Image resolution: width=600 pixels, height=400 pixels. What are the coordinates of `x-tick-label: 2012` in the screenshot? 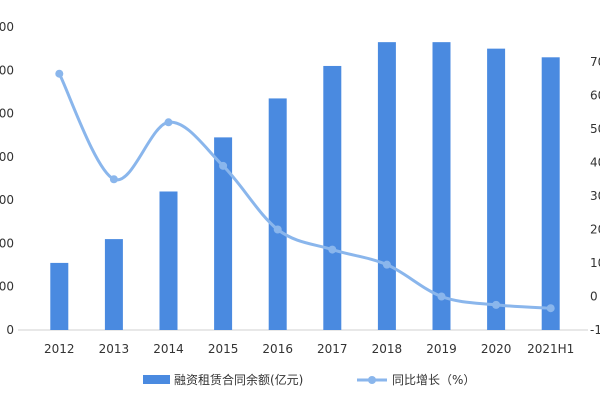 It's located at (59, 349).